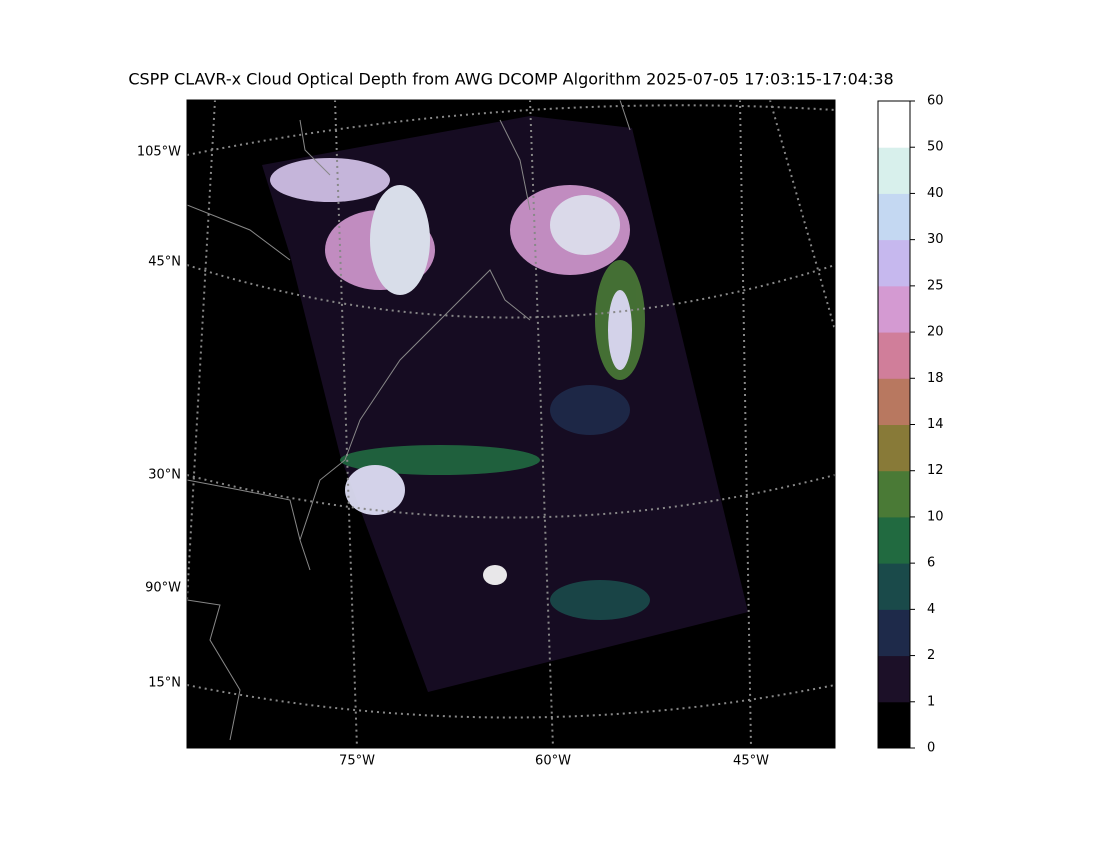  What do you see at coordinates (751, 761) in the screenshot?
I see `lon-label: 45°W` at bounding box center [751, 761].